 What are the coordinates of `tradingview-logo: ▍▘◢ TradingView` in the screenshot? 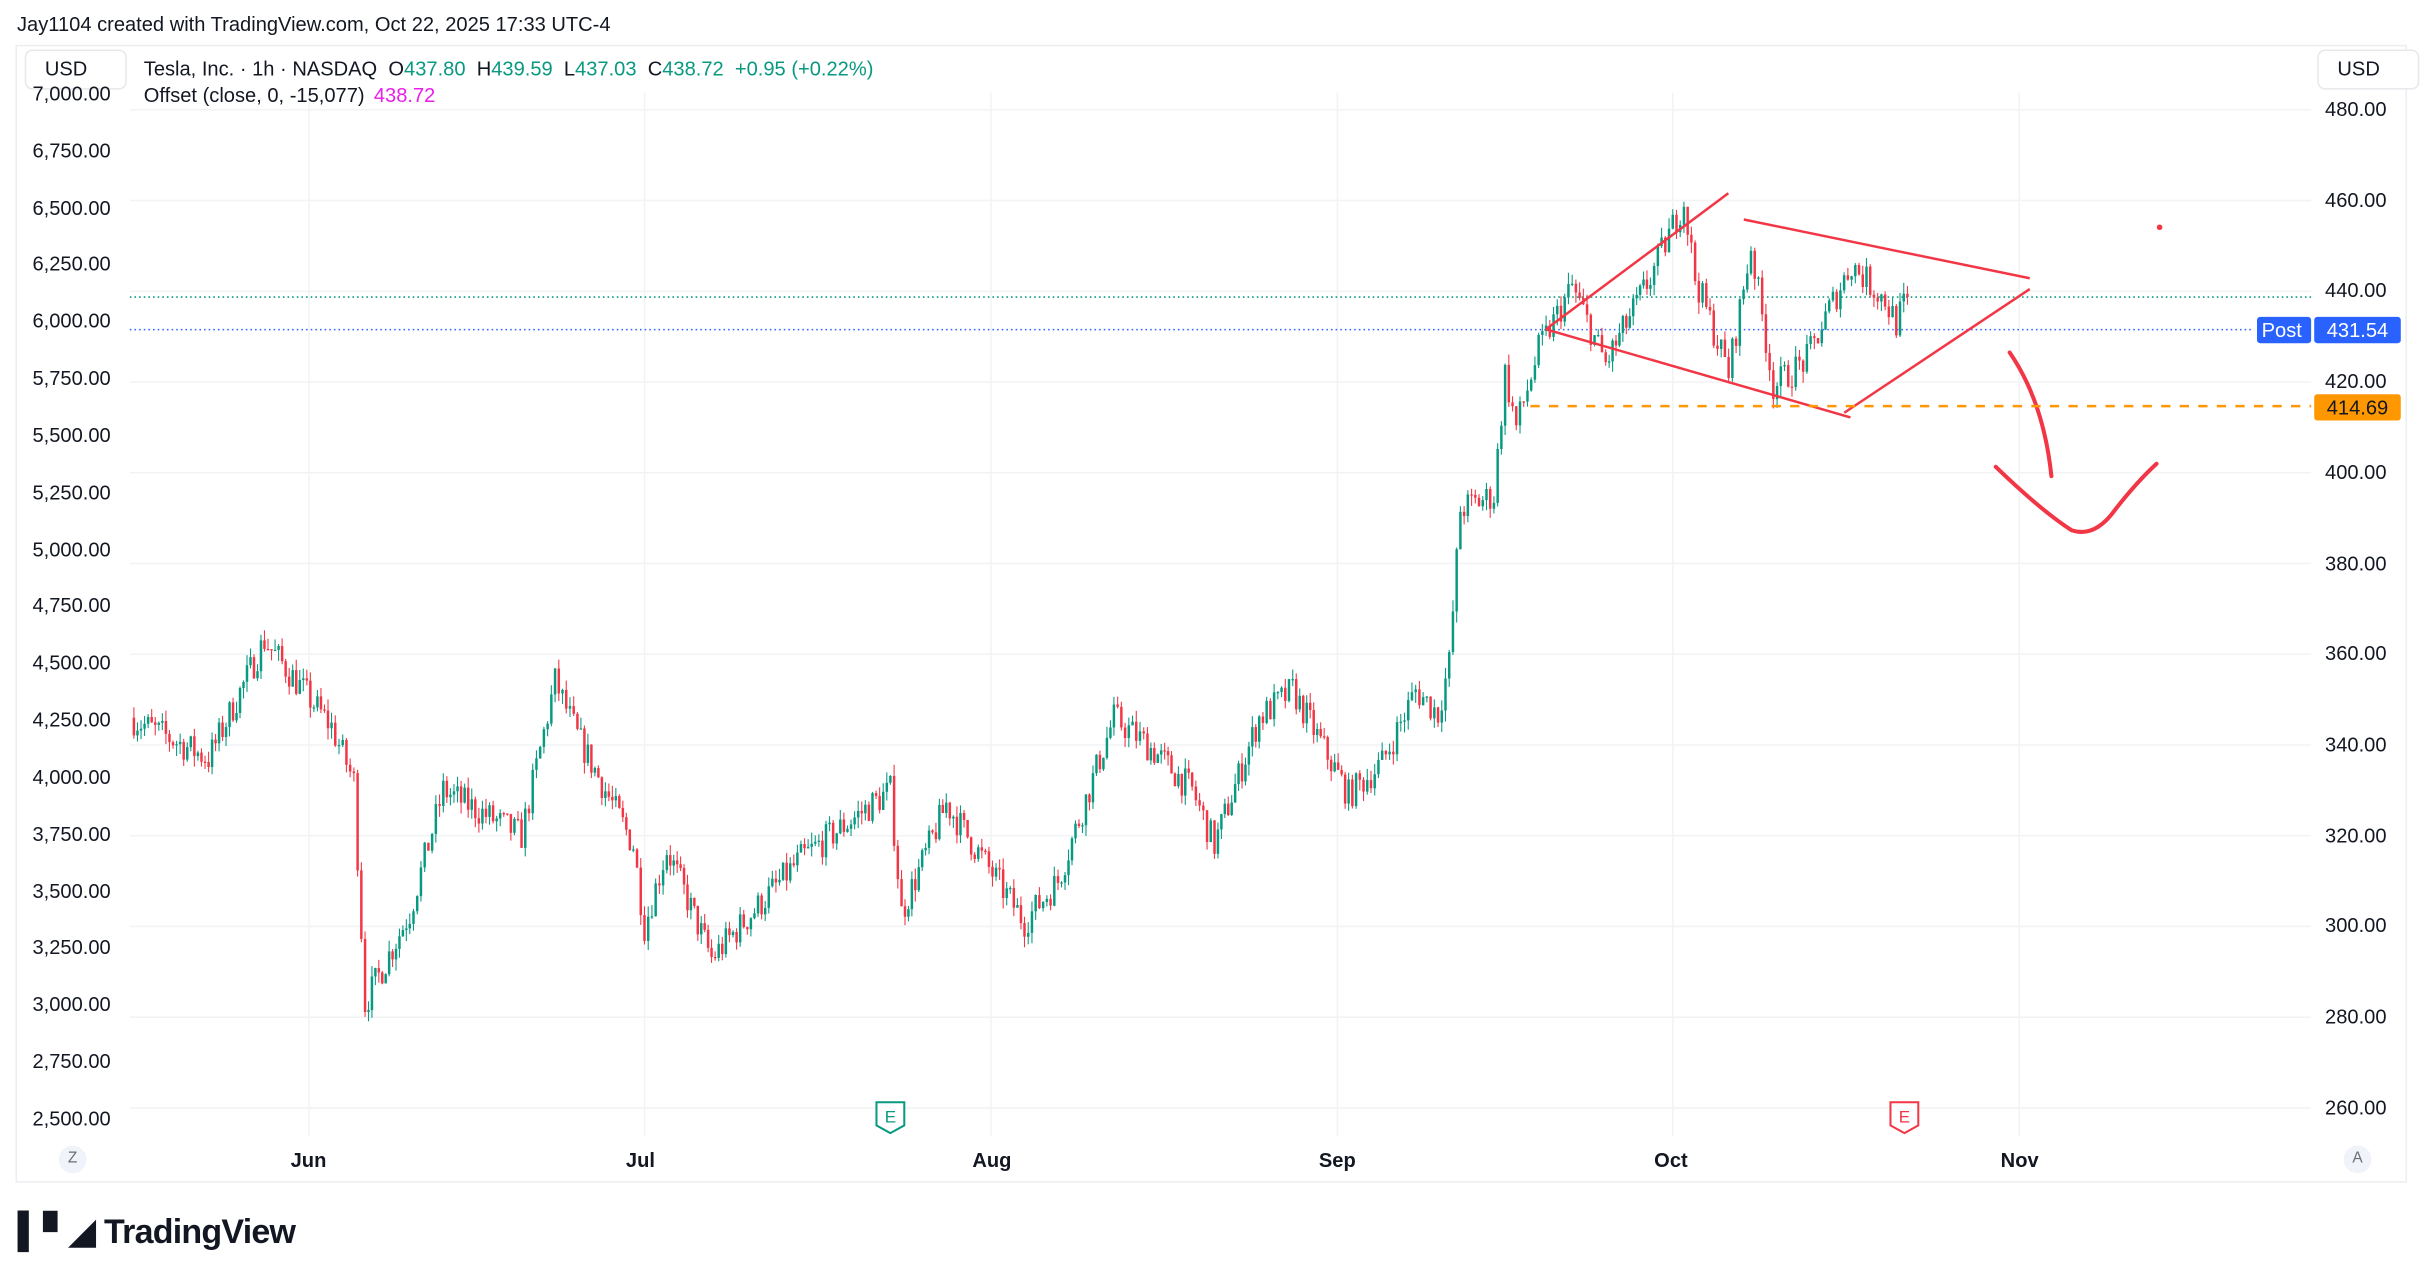 It's located at (157, 1232).